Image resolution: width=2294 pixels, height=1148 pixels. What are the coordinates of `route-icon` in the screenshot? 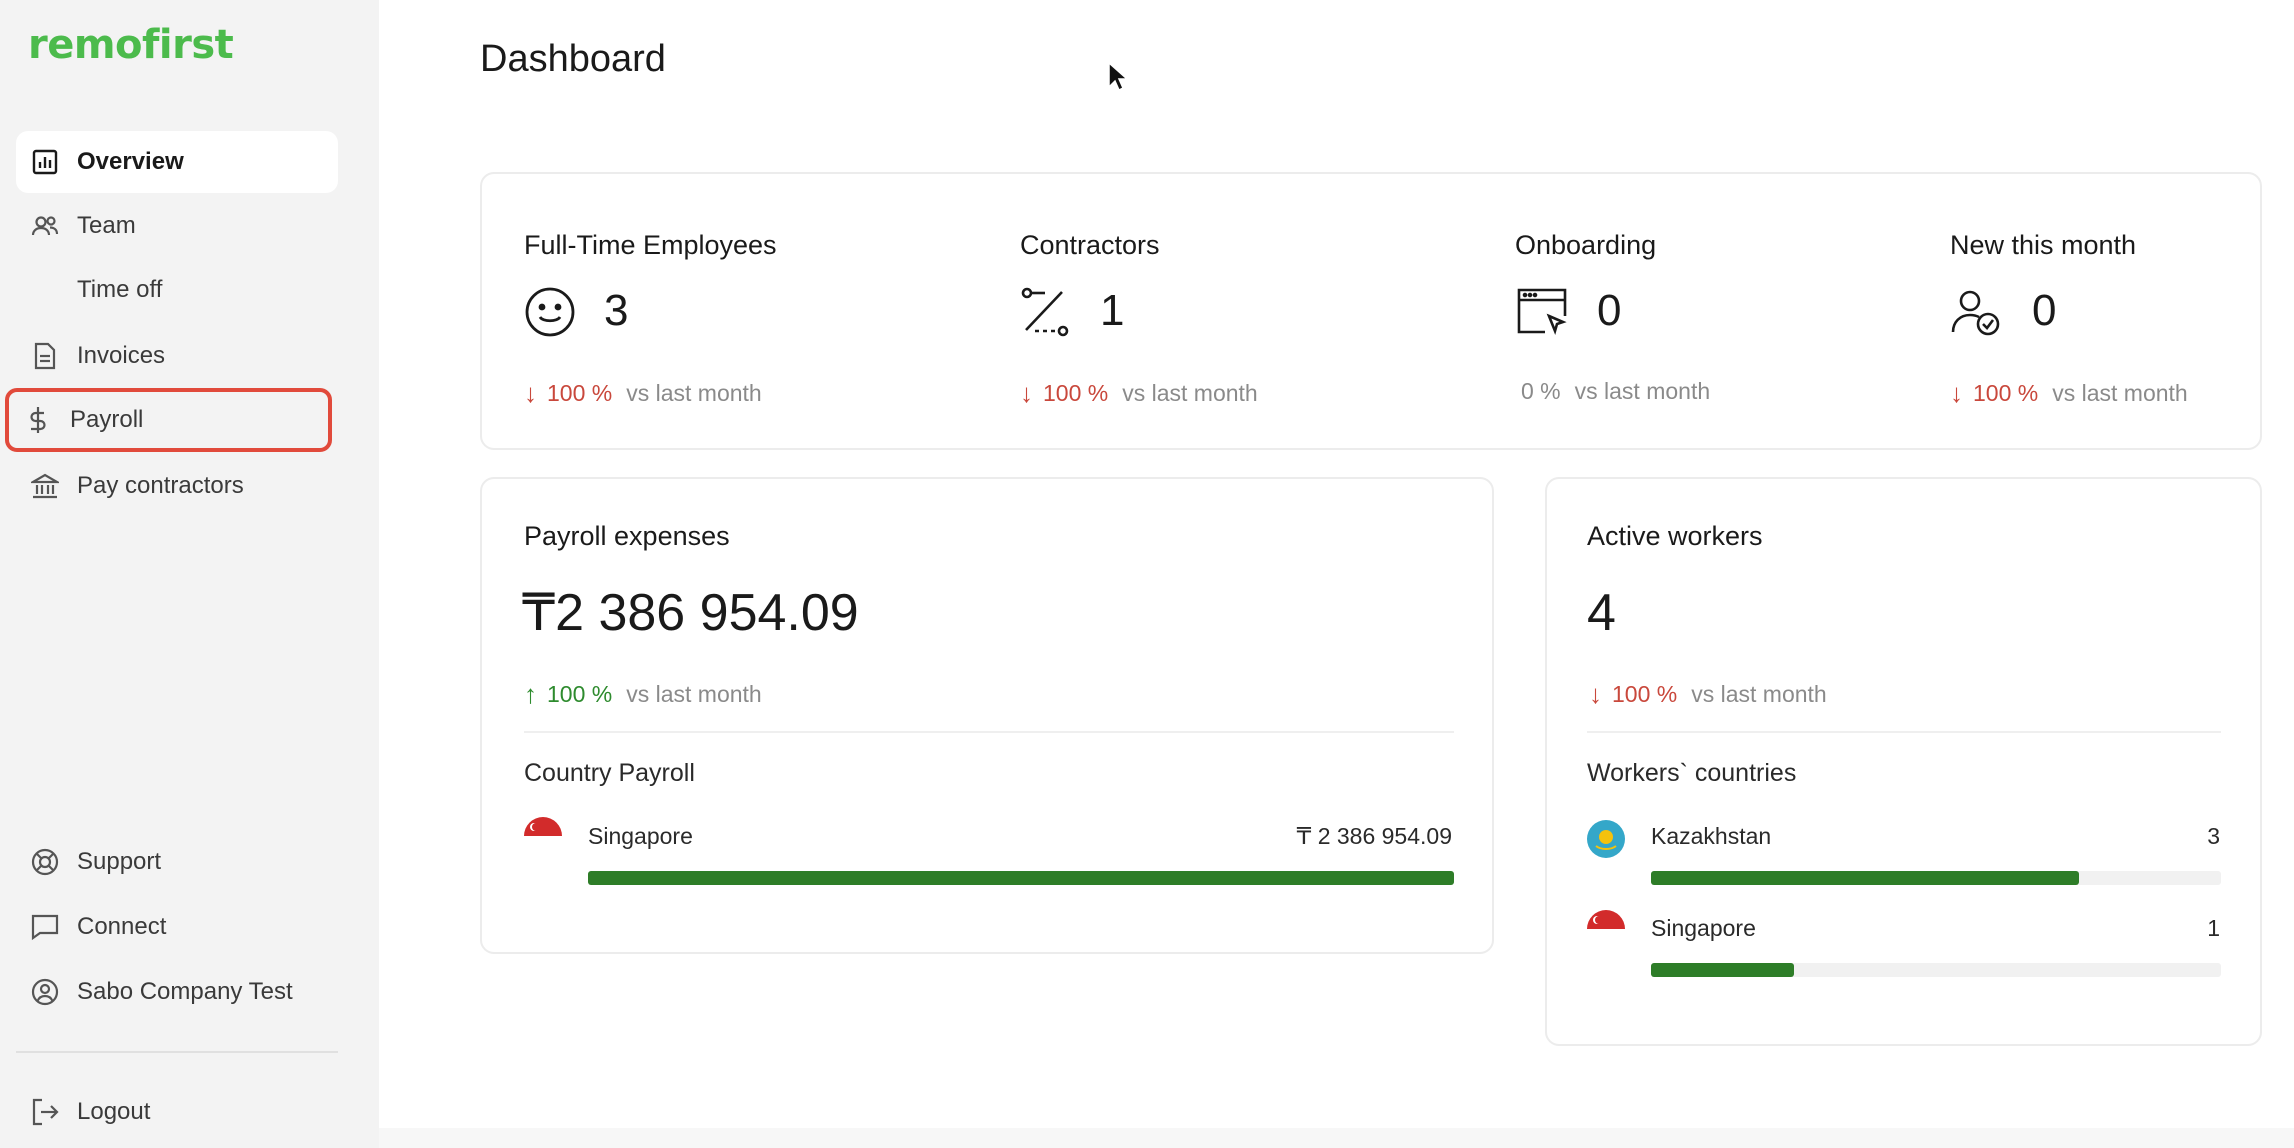 It's located at (1047, 313).